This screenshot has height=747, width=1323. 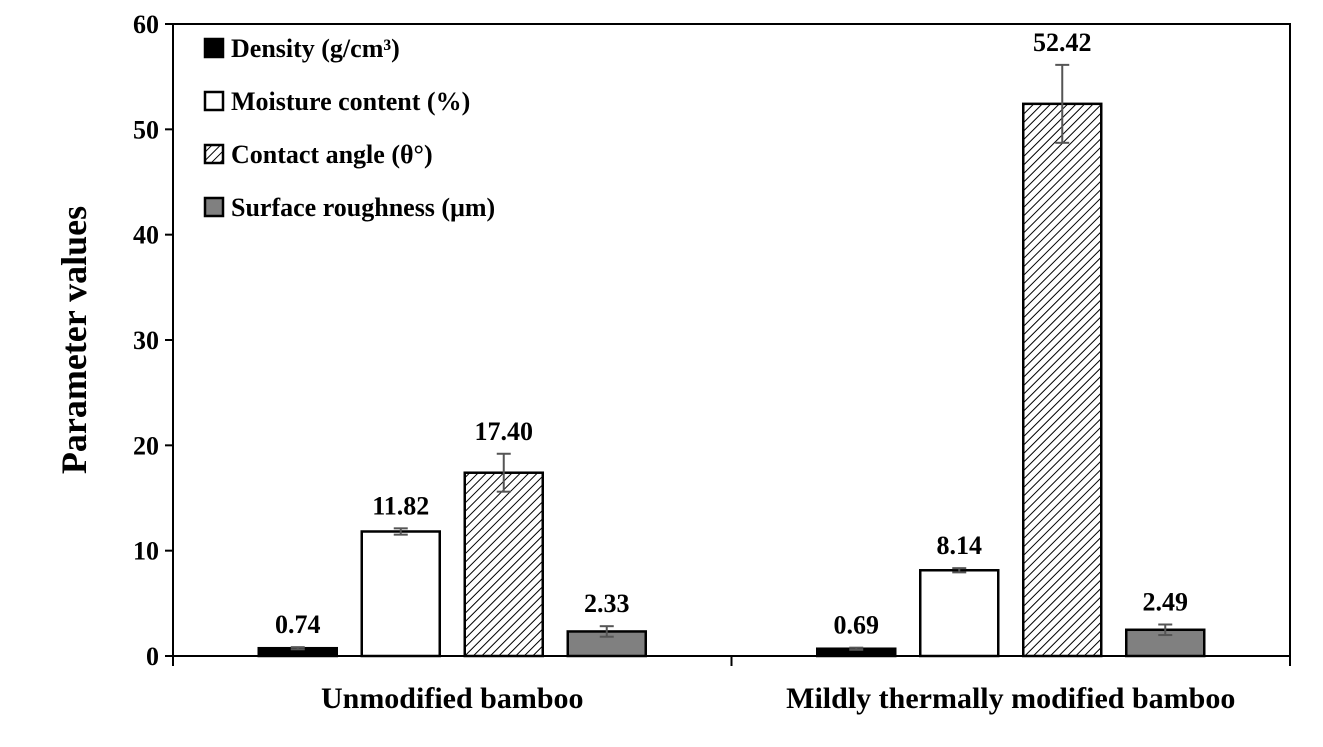 I want to click on x-category-label: Mildly thermally modified bamboo, so click(x=1010, y=698).